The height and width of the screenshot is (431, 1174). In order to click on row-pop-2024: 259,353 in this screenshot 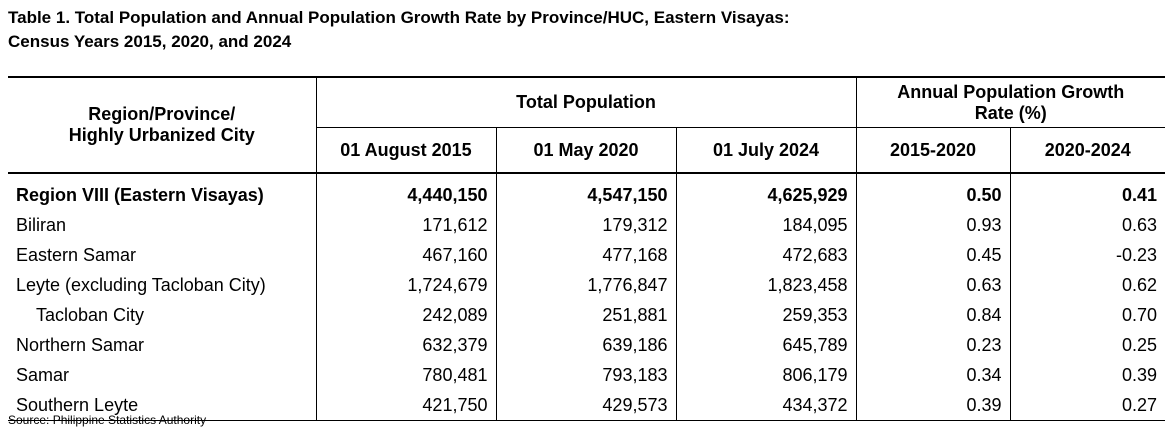, I will do `click(766, 315)`.